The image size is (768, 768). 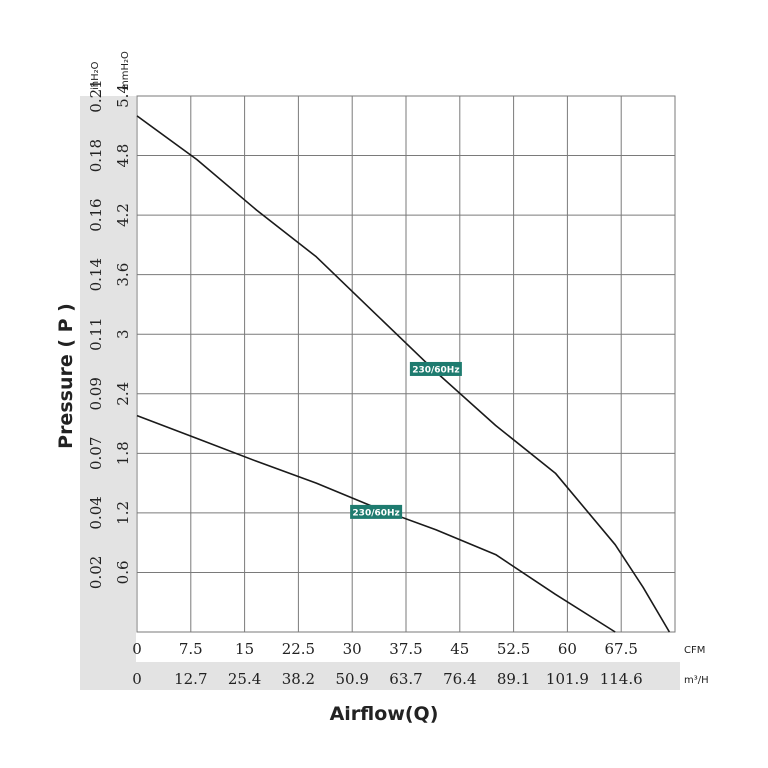 I want to click on x-tick-label-m3h: 89.1, so click(x=513, y=679).